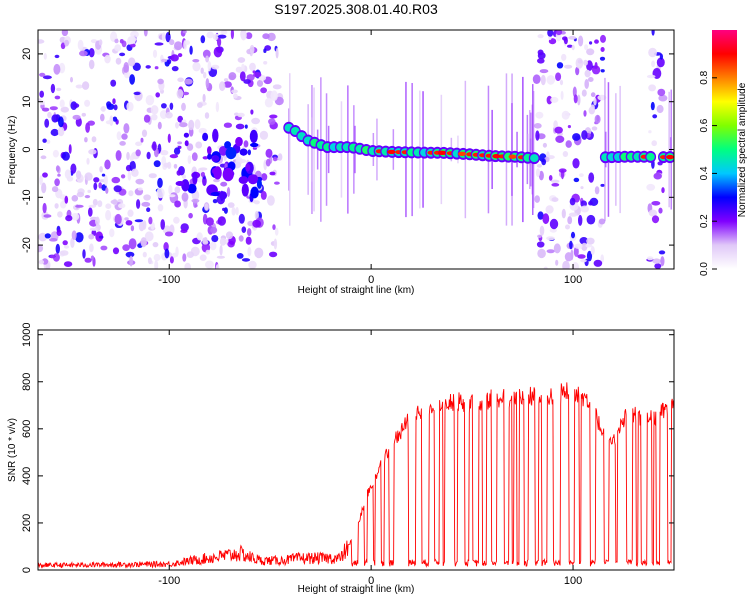 The height and width of the screenshot is (600, 750). Describe the element at coordinates (704, 77) in the screenshot. I see `colorbar-tick-label: 0.8` at that location.